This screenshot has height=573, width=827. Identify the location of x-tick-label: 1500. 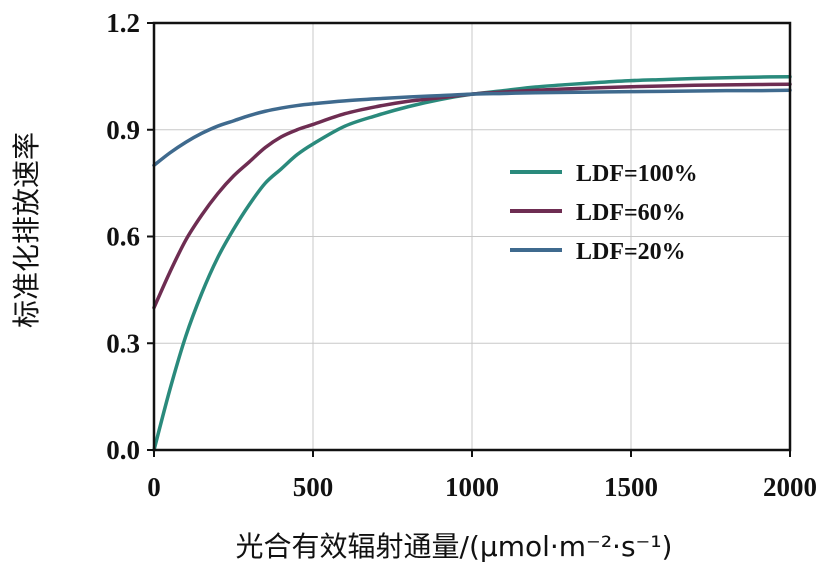
(631, 487).